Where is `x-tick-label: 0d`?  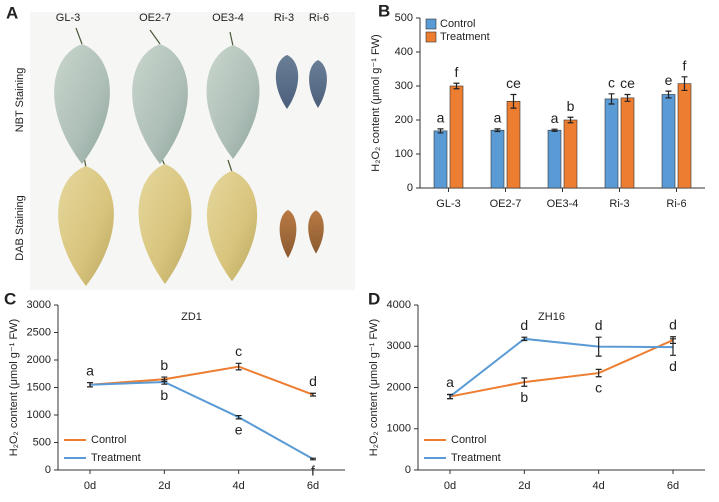
x-tick-label: 0d is located at coordinates (450, 486).